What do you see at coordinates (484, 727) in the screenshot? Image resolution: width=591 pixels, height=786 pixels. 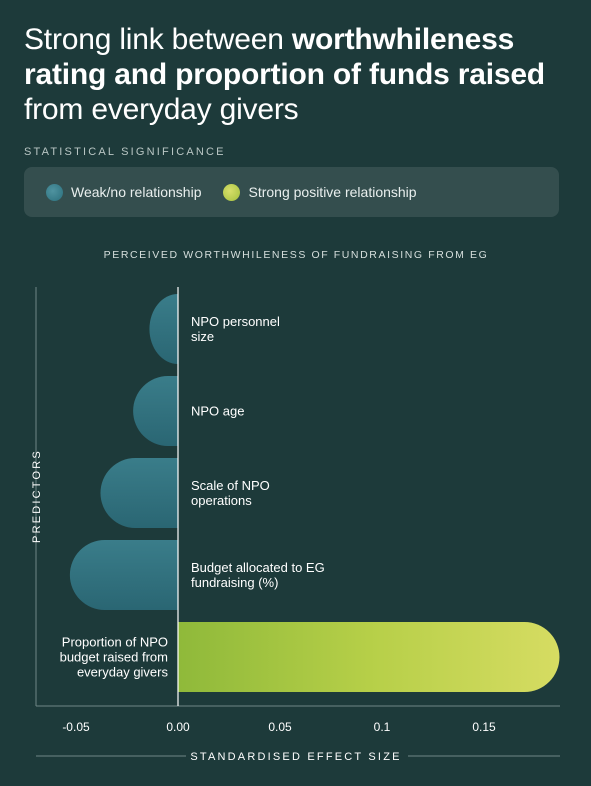 I see `x-tick-label-4: 0.15` at bounding box center [484, 727].